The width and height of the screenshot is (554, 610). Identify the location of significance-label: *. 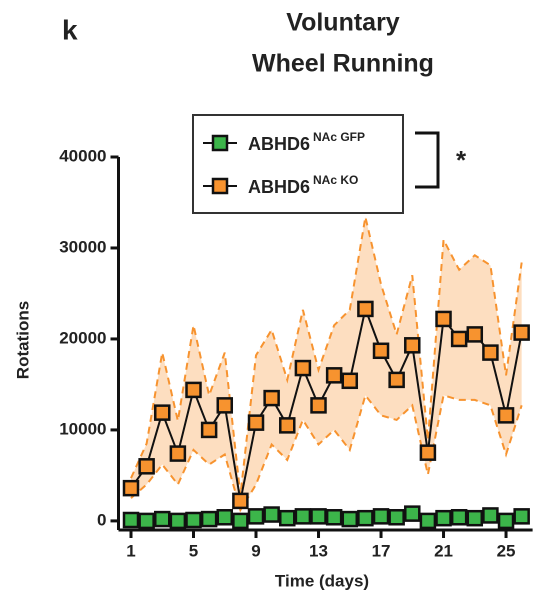
(461, 160).